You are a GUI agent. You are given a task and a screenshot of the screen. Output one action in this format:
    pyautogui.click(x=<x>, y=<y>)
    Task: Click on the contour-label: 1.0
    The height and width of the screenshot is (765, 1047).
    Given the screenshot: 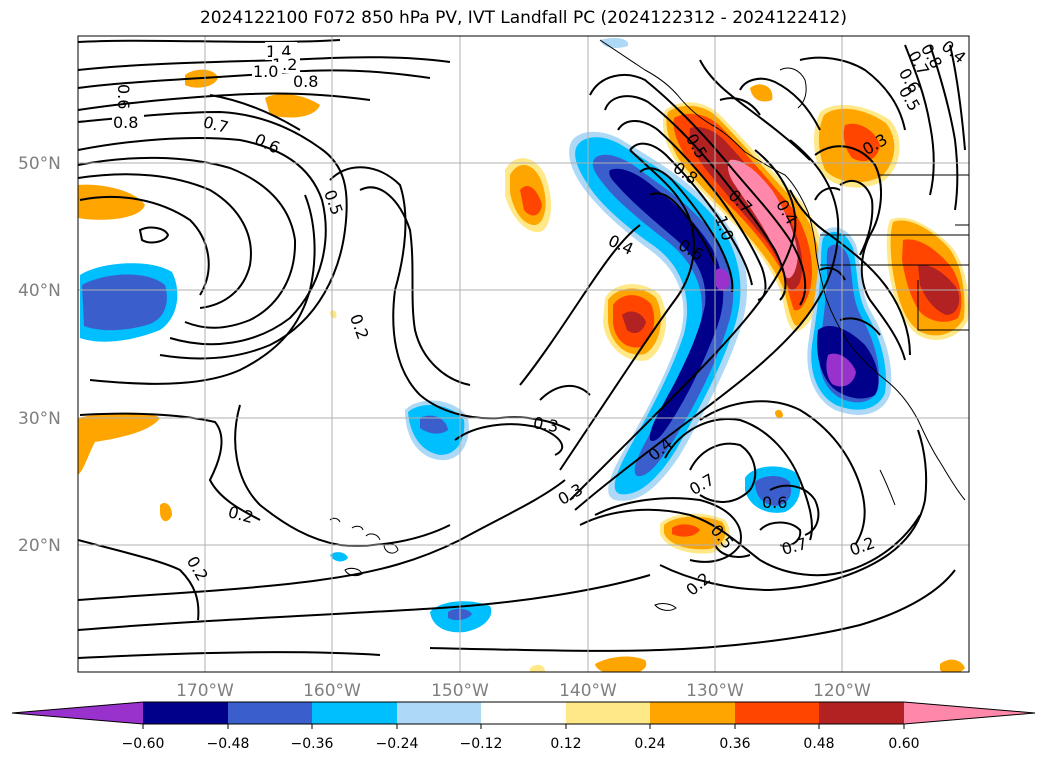 What is the action you would take?
    pyautogui.click(x=265, y=71)
    